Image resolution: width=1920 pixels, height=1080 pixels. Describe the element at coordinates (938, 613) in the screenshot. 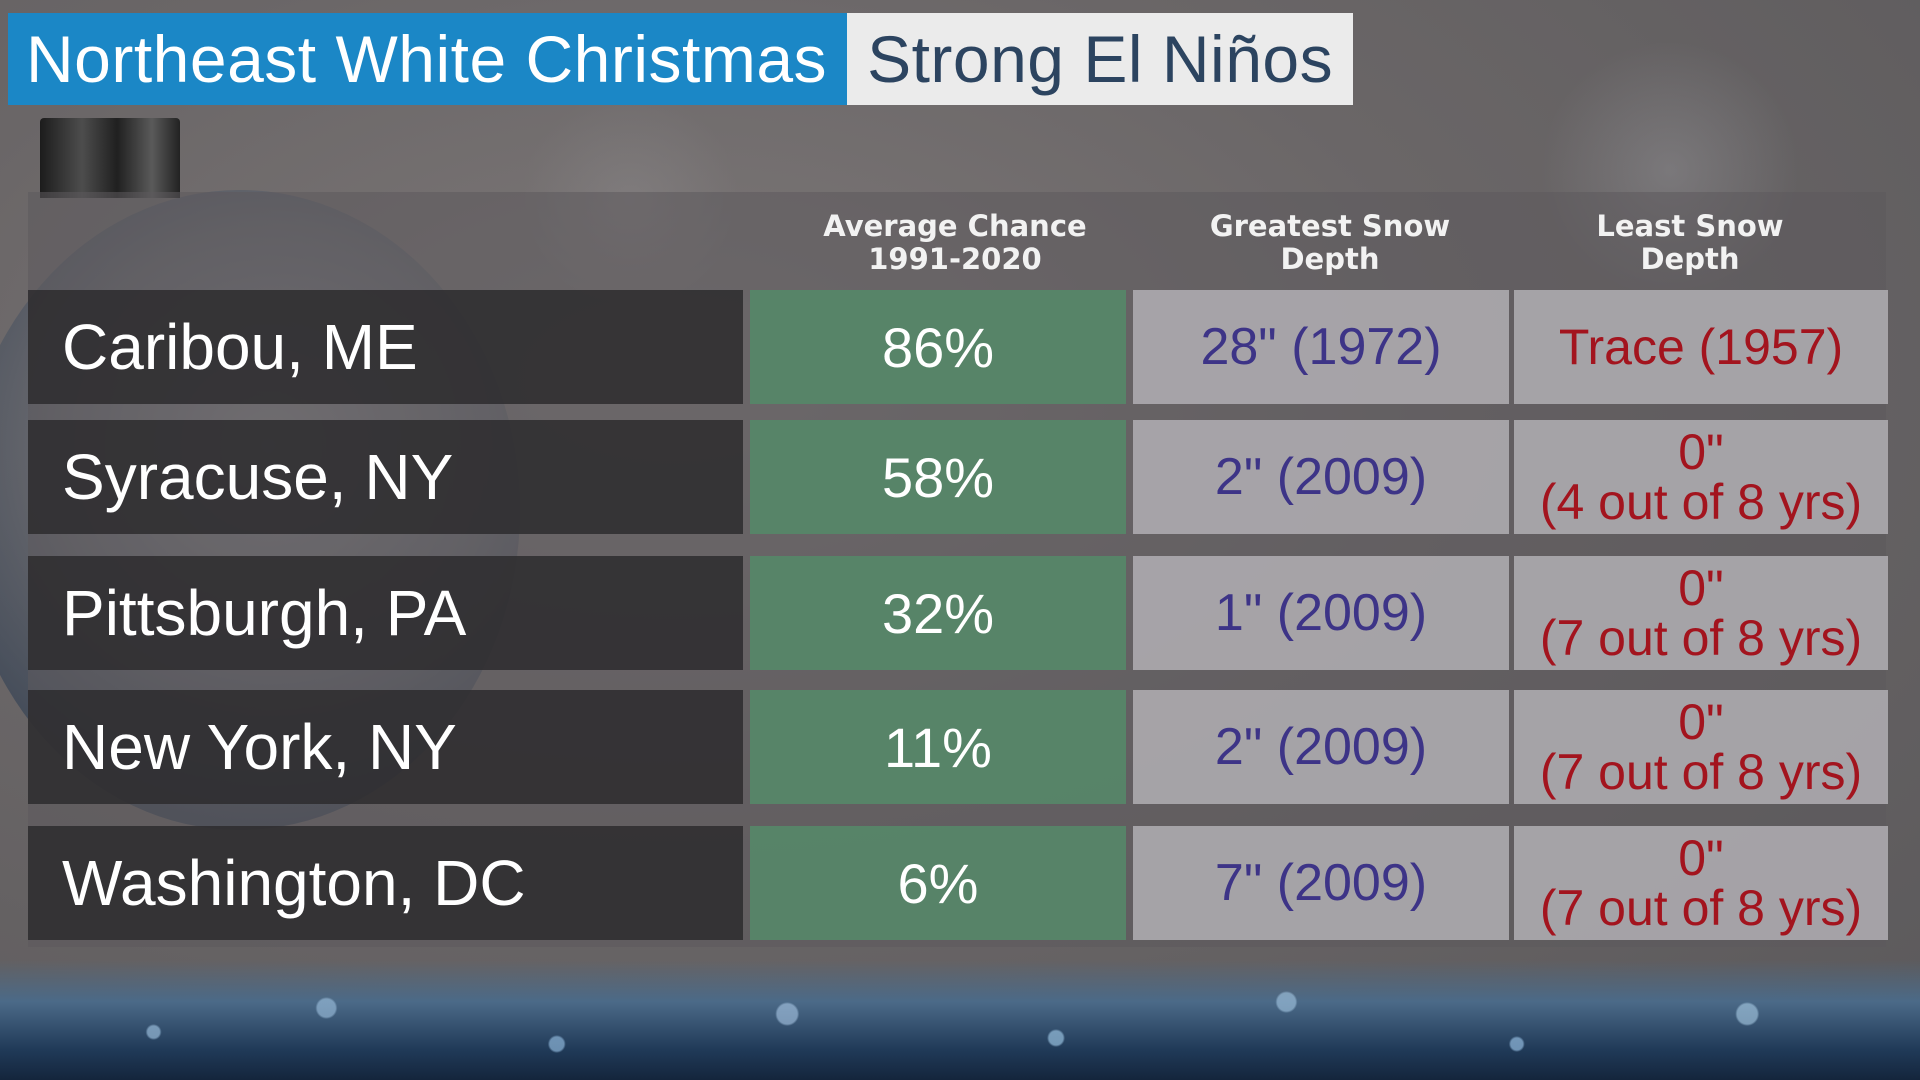

I see `average-chance-value: 32%` at that location.